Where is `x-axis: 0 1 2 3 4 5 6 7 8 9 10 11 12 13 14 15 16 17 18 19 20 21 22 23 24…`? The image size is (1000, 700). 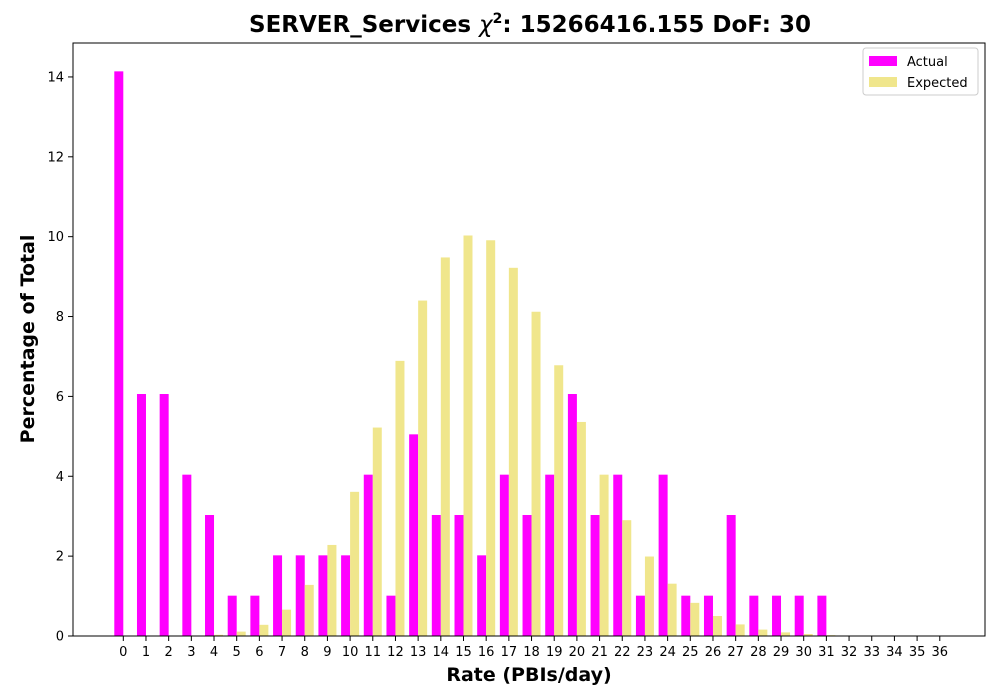
x-axis: 0 1 2 3 4 5 6 7 8 9 10 11 12 13 14 15 16 17 18 19 20 21 22 23 24… is located at coordinates (533, 648).